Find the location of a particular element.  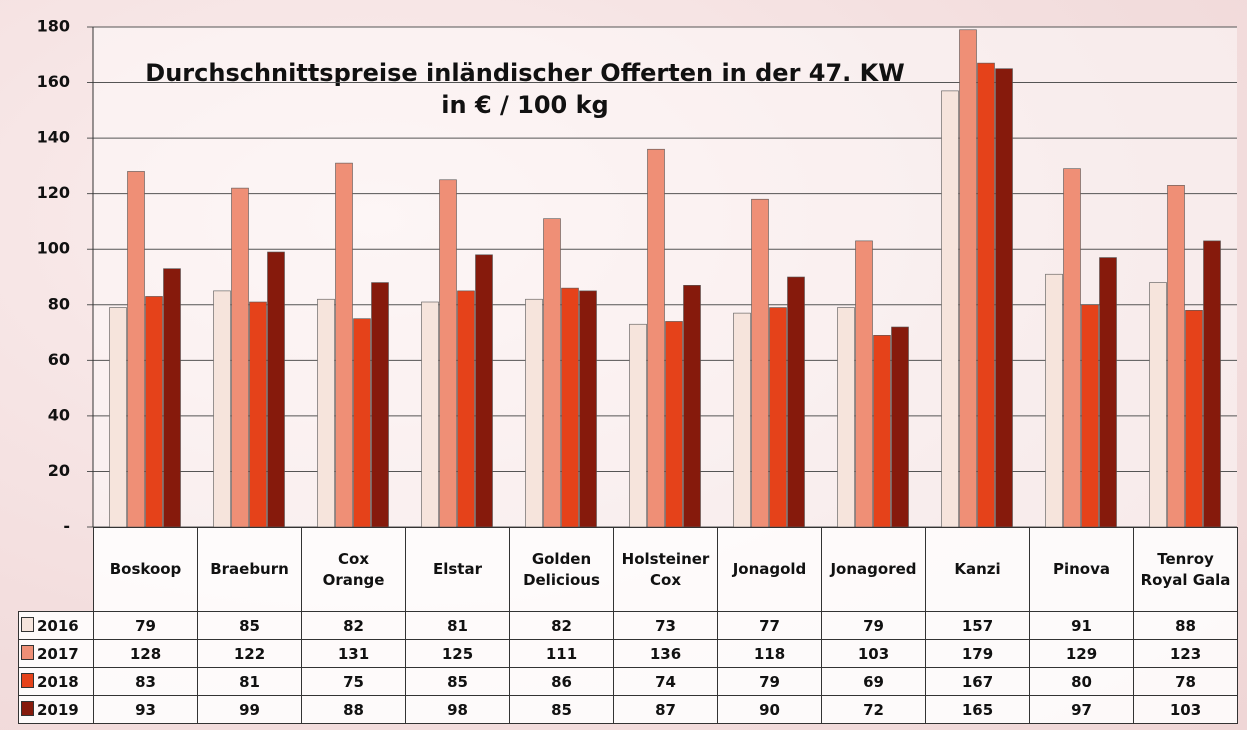

y-tick-label: 80 is located at coordinates (59, 303).